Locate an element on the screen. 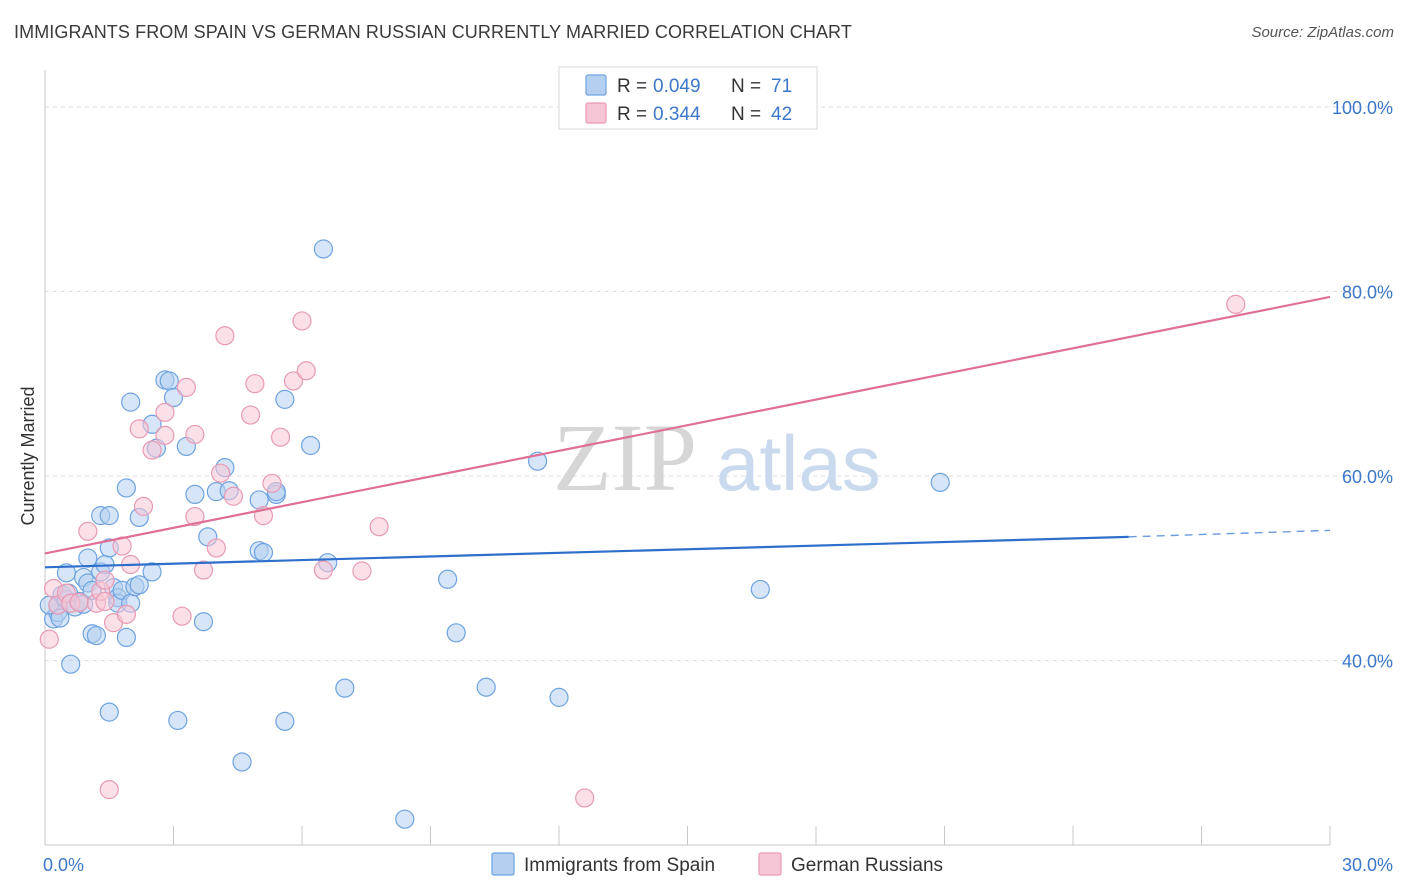 The height and width of the screenshot is (892, 1406). source-credit: Source: ZipAtlas.com is located at coordinates (1322, 32).